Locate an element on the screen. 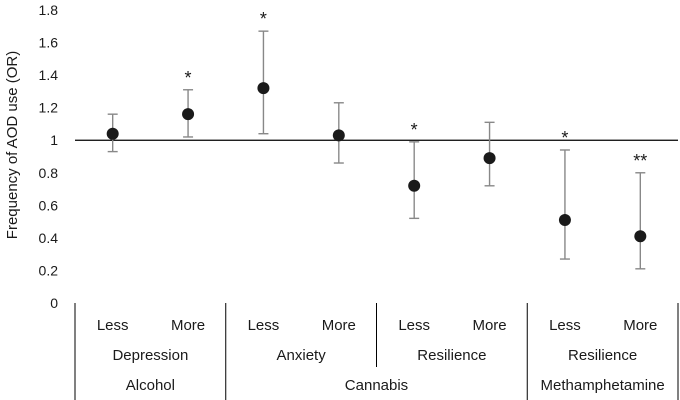  y-tick-label: 1.4 is located at coordinates (49, 75).